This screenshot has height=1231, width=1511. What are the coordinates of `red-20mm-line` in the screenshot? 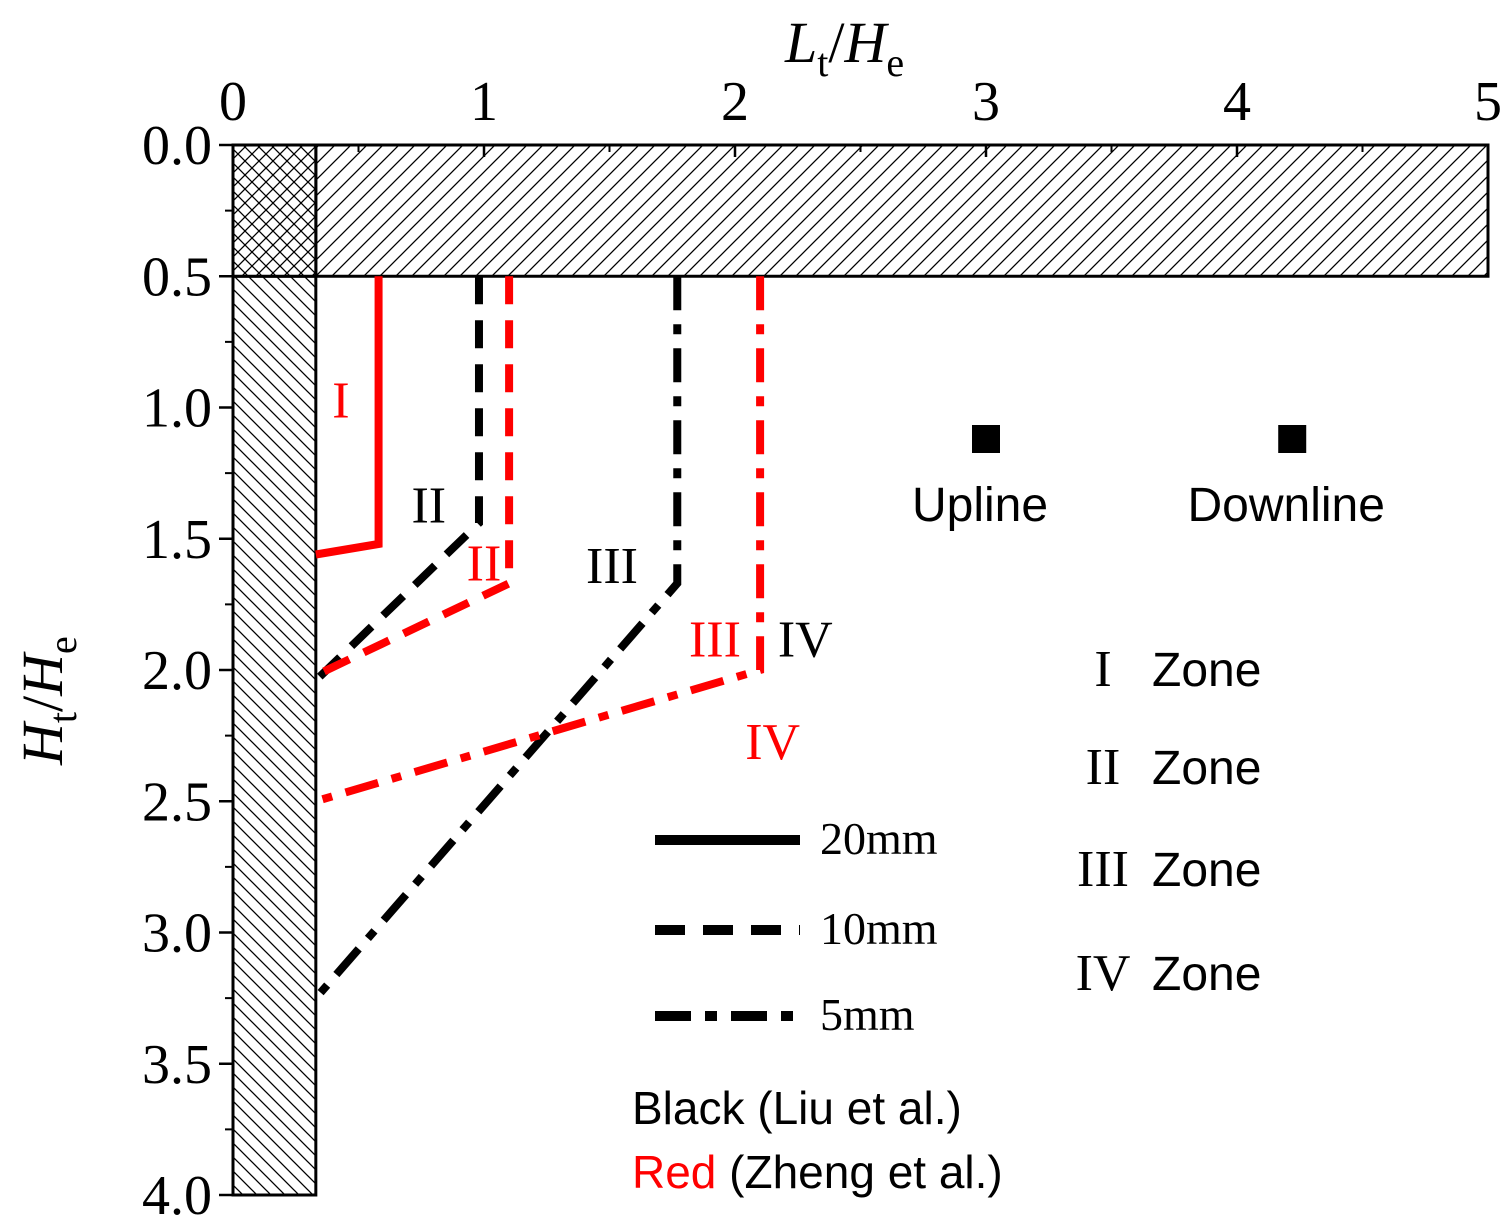 It's located at (349, 417).